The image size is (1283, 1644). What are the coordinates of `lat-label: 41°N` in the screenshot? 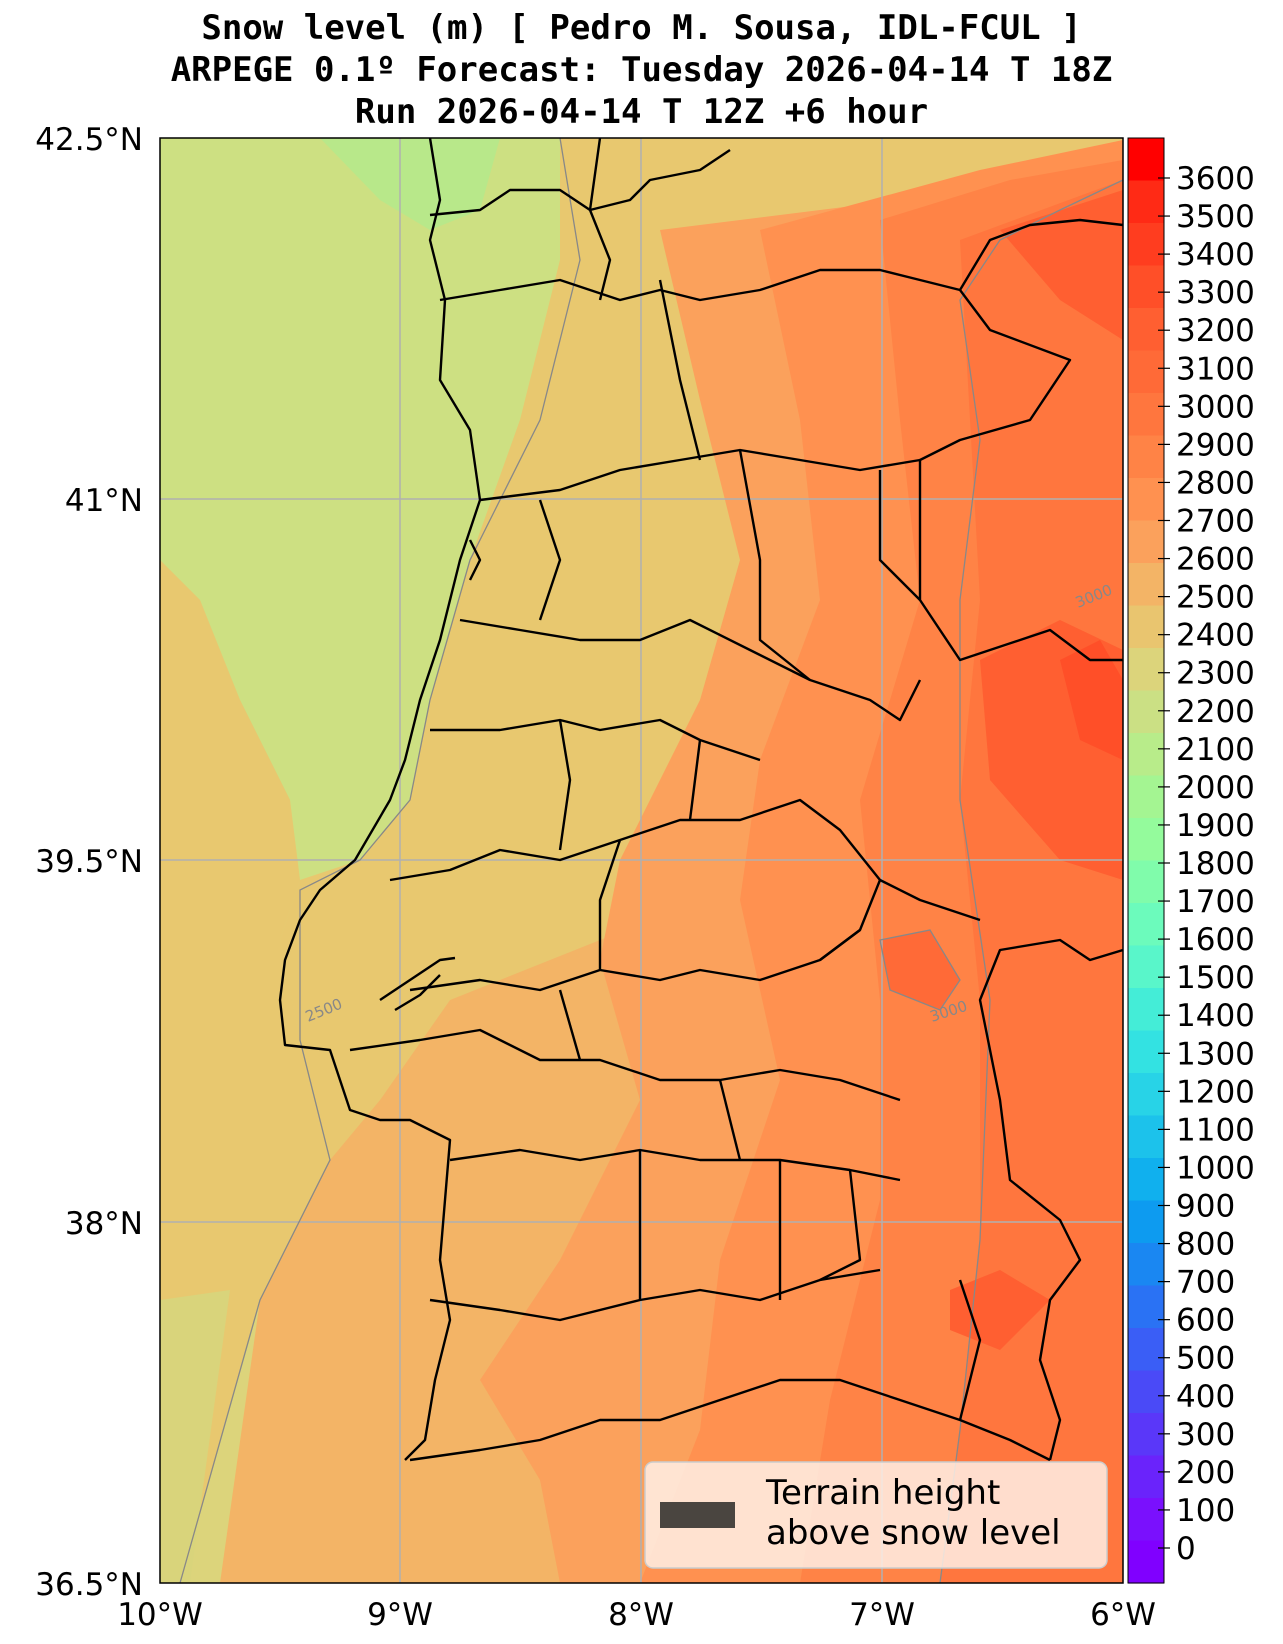 It's located at (104, 501).